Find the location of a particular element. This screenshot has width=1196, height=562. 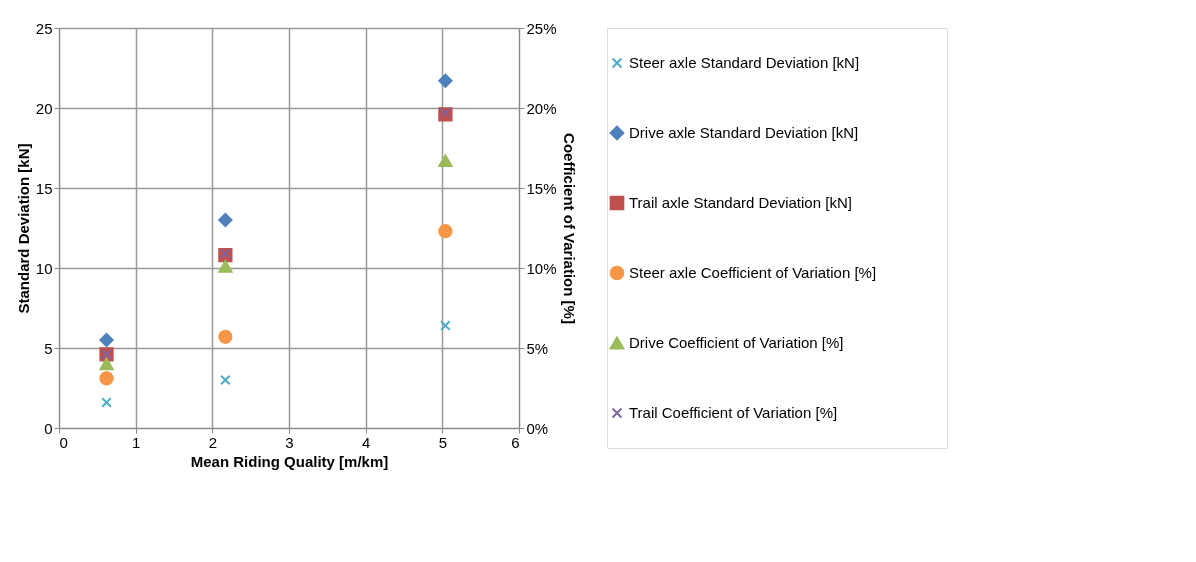

y-tick-label: 25 is located at coordinates (44, 28).